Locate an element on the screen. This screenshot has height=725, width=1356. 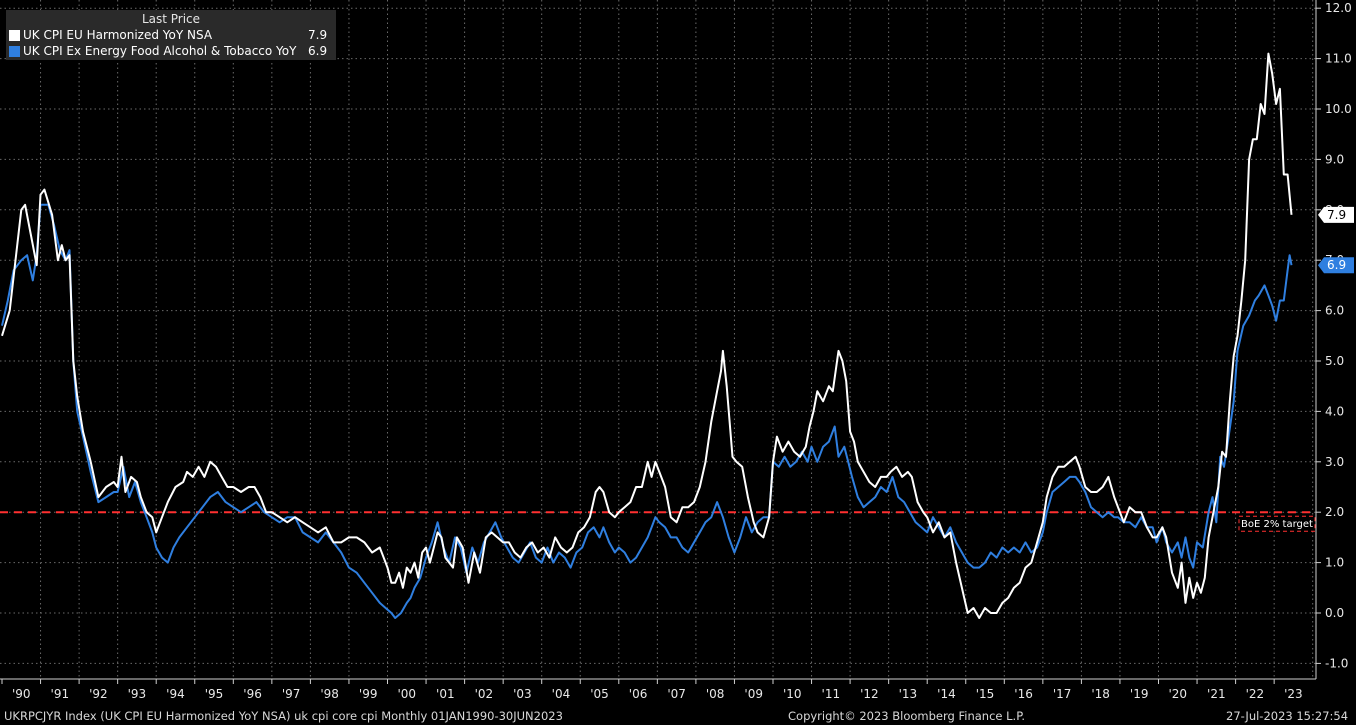
x-tick-label: '06 is located at coordinates (638, 694).